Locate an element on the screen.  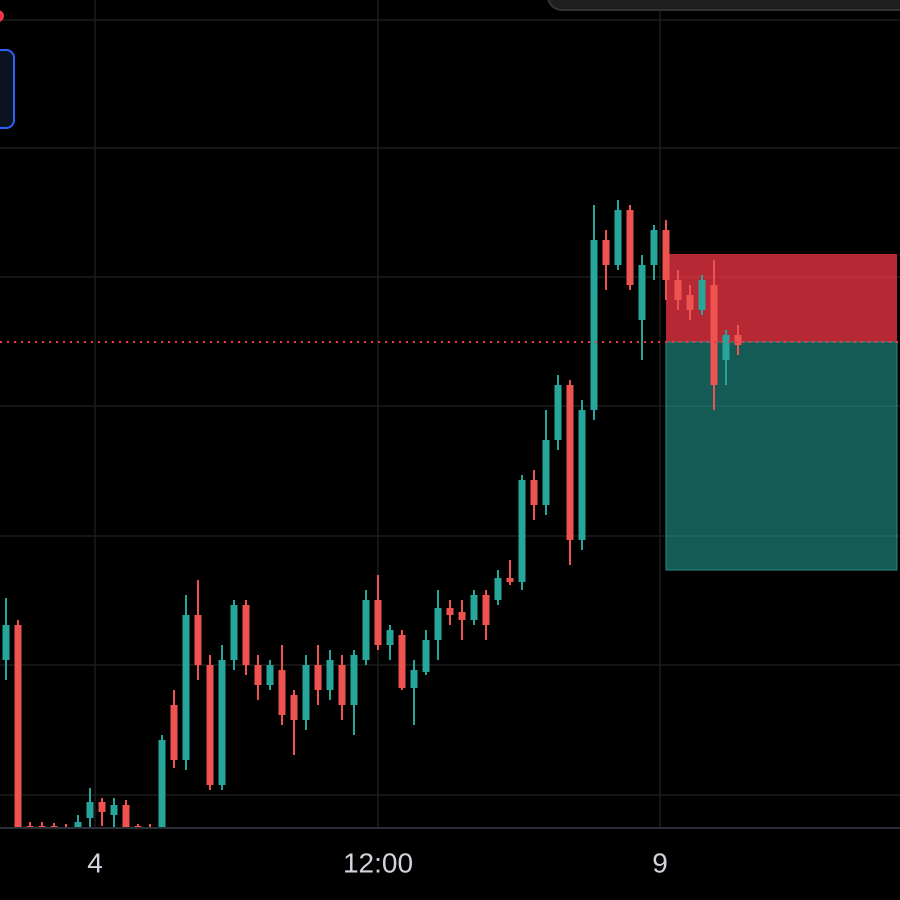
x-tick-label: 9 is located at coordinates (660, 862).